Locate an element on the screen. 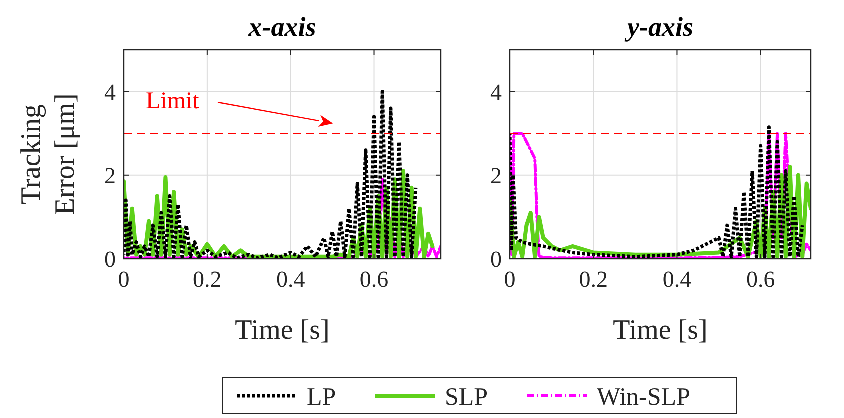 The image size is (844, 418). line-series is located at coordinates (271, 174).